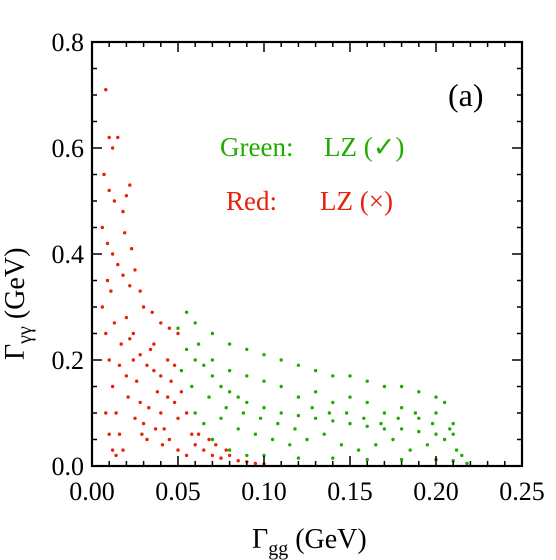  Describe the element at coordinates (68, 148) in the screenshot. I see `y-tick-label: 0.6` at that location.